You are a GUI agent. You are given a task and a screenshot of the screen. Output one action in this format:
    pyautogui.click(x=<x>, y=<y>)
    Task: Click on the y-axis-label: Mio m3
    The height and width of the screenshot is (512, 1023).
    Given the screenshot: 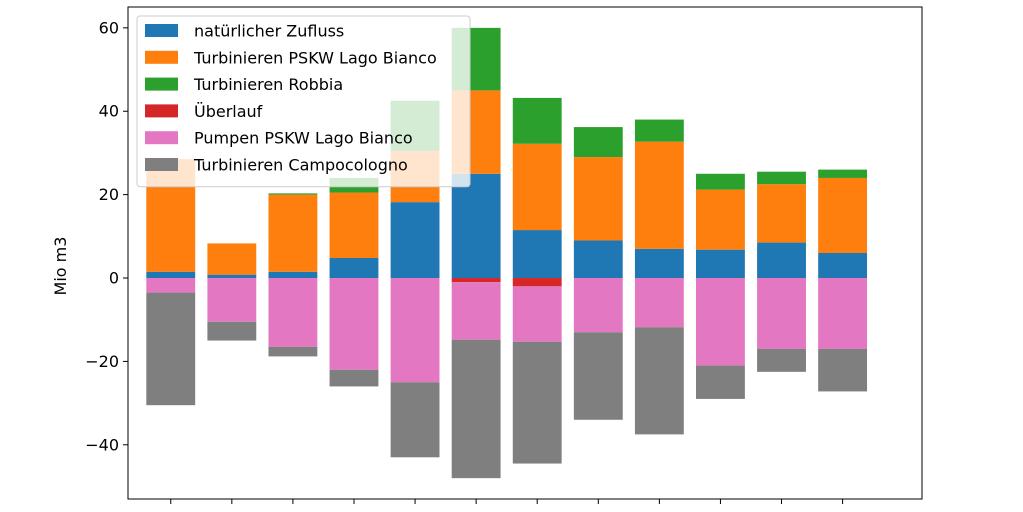 What is the action you would take?
    pyautogui.click(x=60, y=266)
    